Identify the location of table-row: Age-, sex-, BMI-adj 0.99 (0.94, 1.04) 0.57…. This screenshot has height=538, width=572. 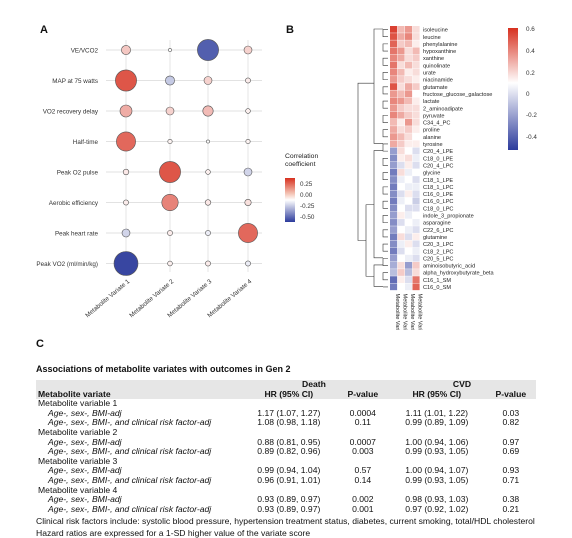
(286, 471).